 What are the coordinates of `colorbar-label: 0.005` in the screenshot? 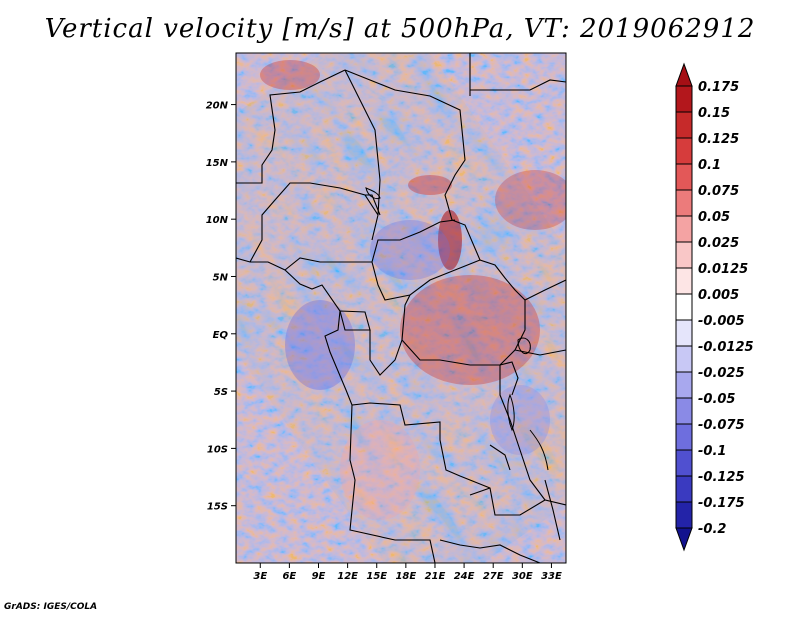 It's located at (718, 295).